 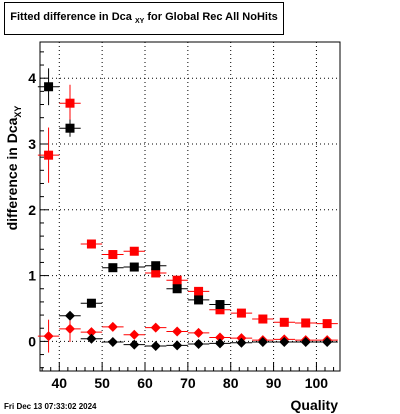 I want to click on y-axis-title-subscript: XY, so click(x=18, y=112).